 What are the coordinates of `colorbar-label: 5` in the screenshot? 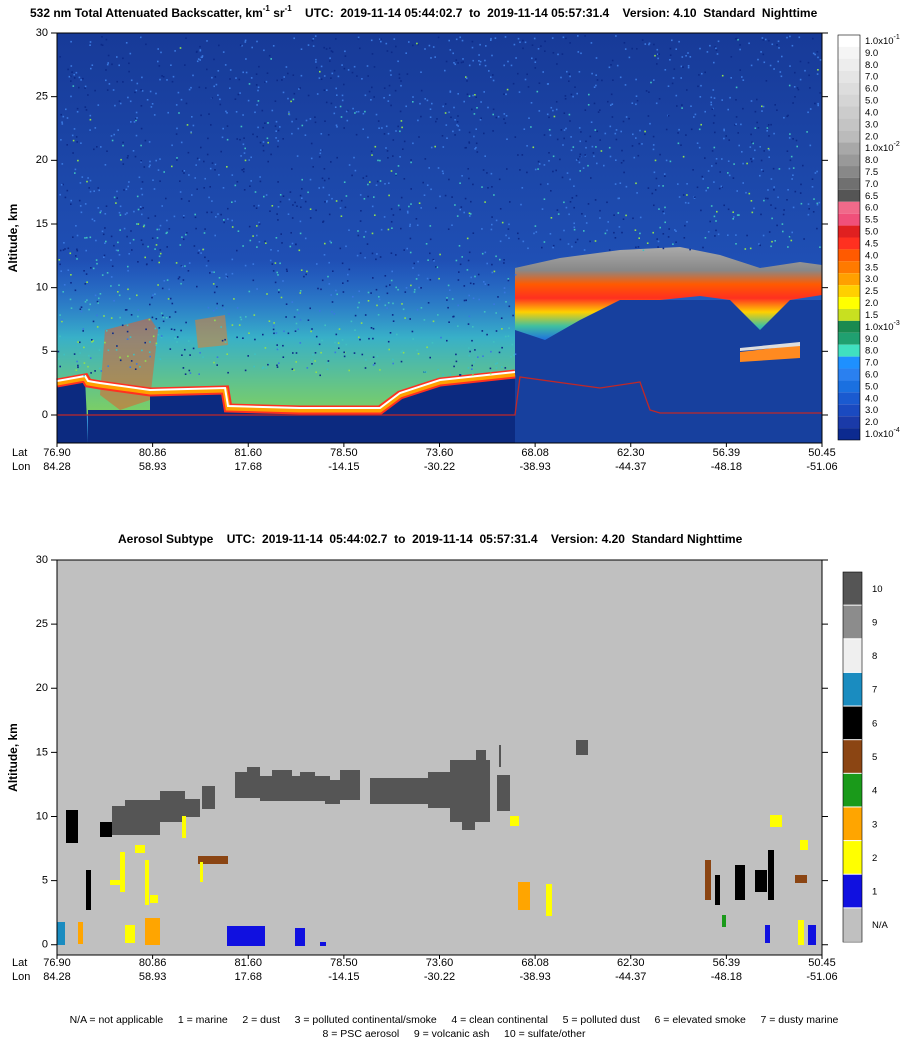 It's located at (874, 757).